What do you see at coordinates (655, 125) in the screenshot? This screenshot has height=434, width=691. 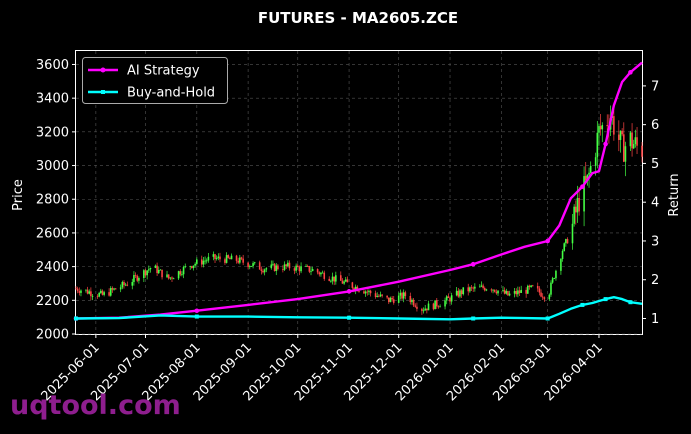 I see `right-tick-label: 6` at bounding box center [655, 125].